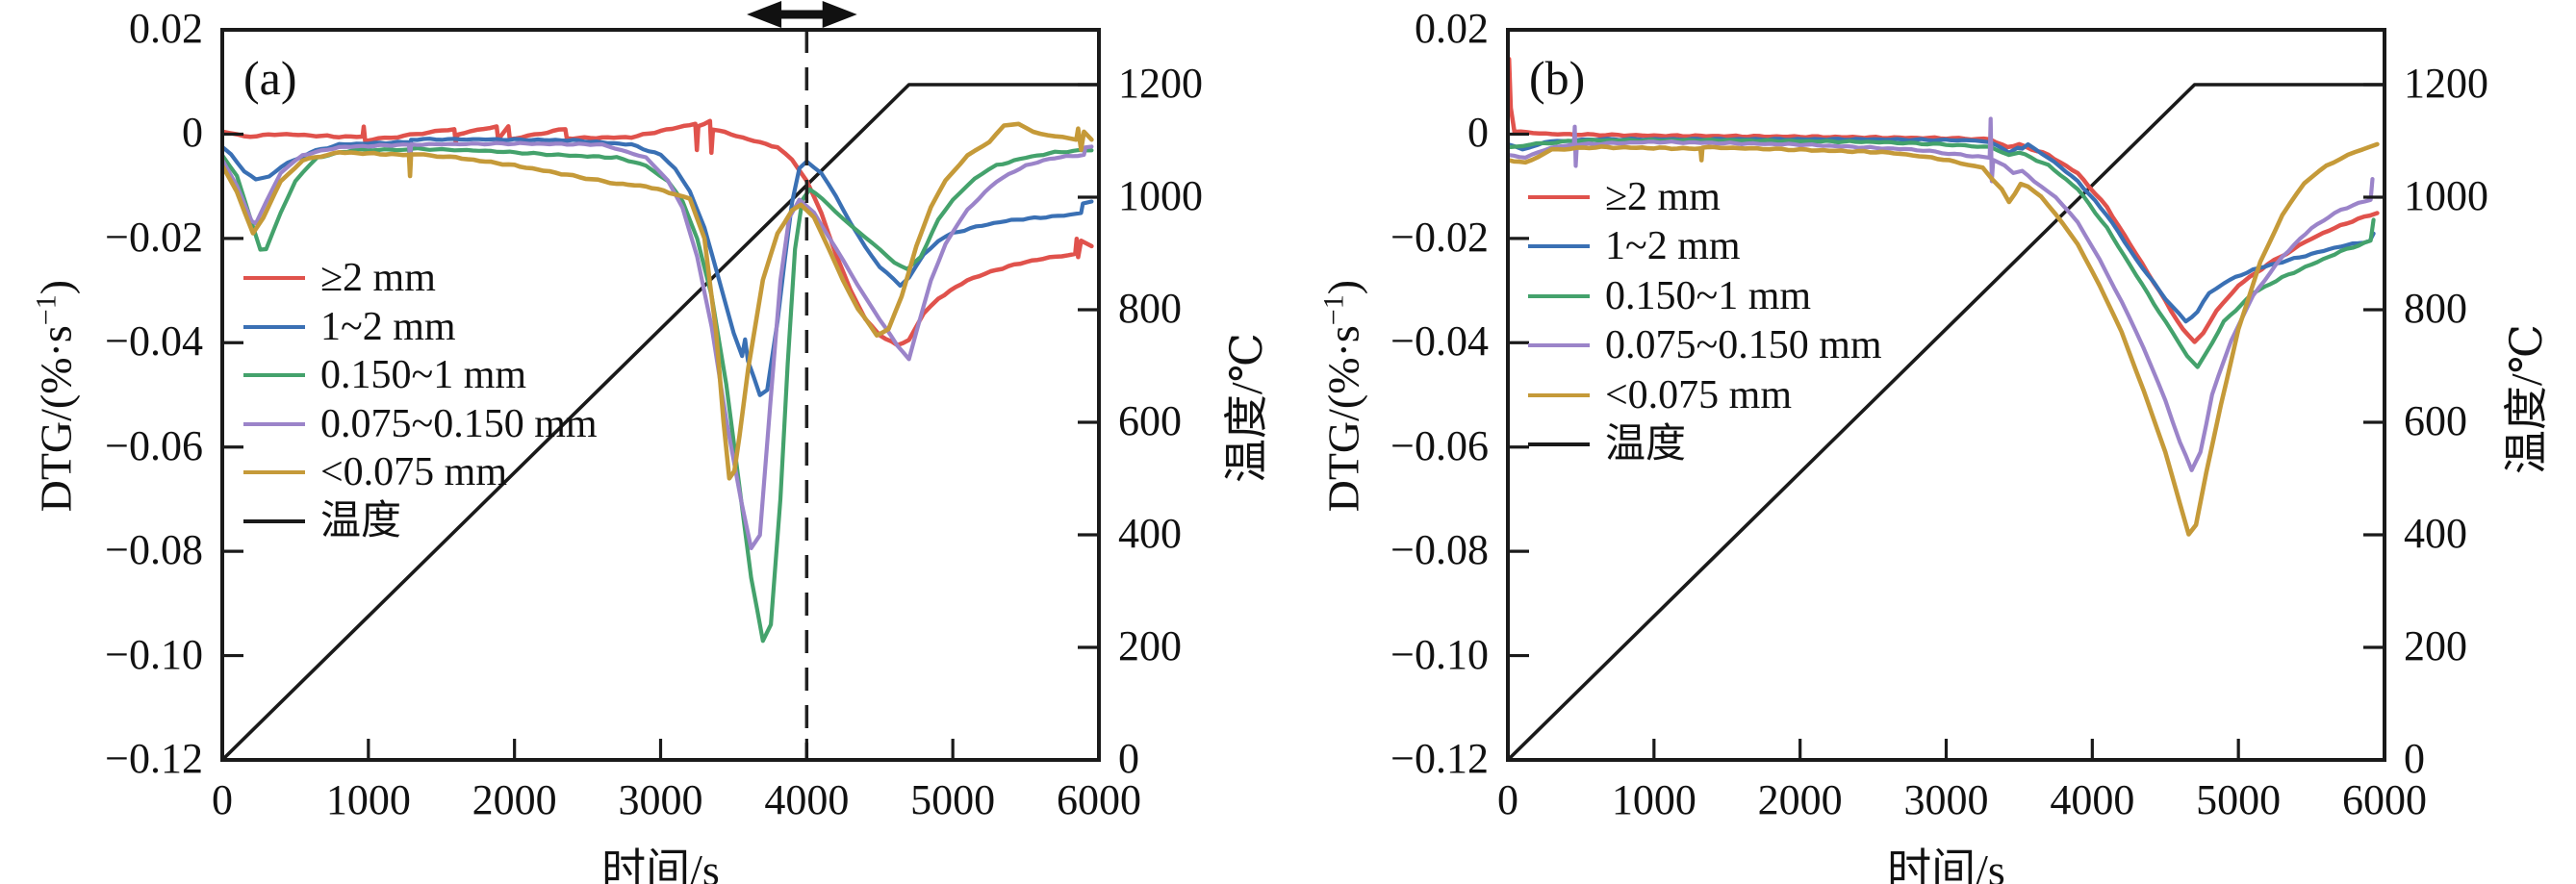  What do you see at coordinates (55, 396) in the screenshot?
I see `panel-p0-y-left-axis-title: DTG/(%·s−1)` at bounding box center [55, 396].